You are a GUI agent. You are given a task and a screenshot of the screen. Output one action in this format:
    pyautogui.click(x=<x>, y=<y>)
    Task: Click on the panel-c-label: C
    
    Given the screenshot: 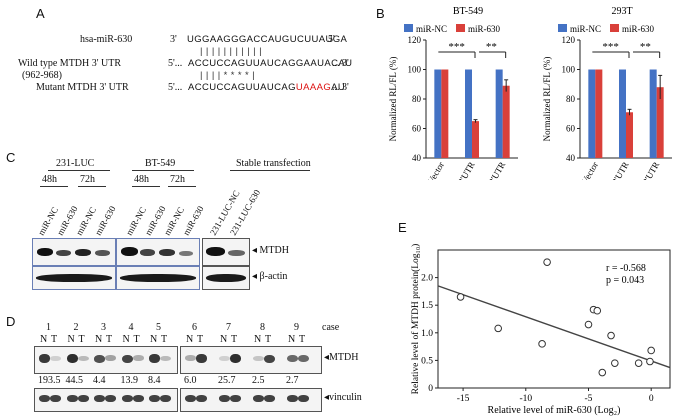 What is the action you would take?
    pyautogui.click(x=11, y=157)
    